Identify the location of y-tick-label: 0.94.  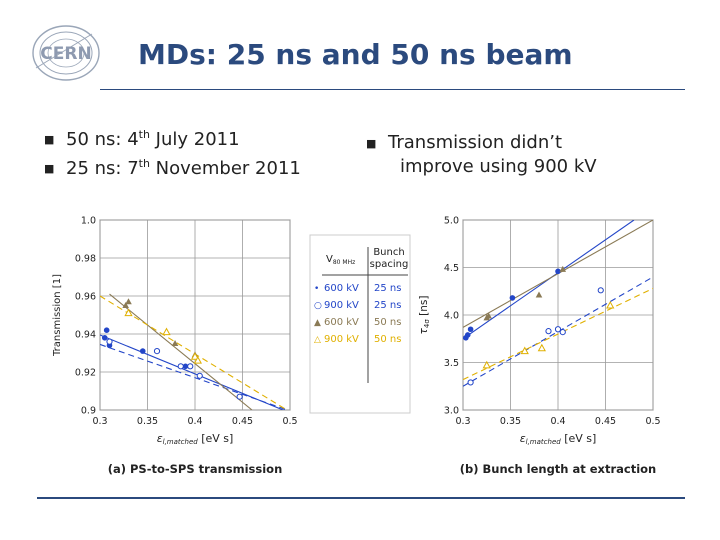
(85, 335).